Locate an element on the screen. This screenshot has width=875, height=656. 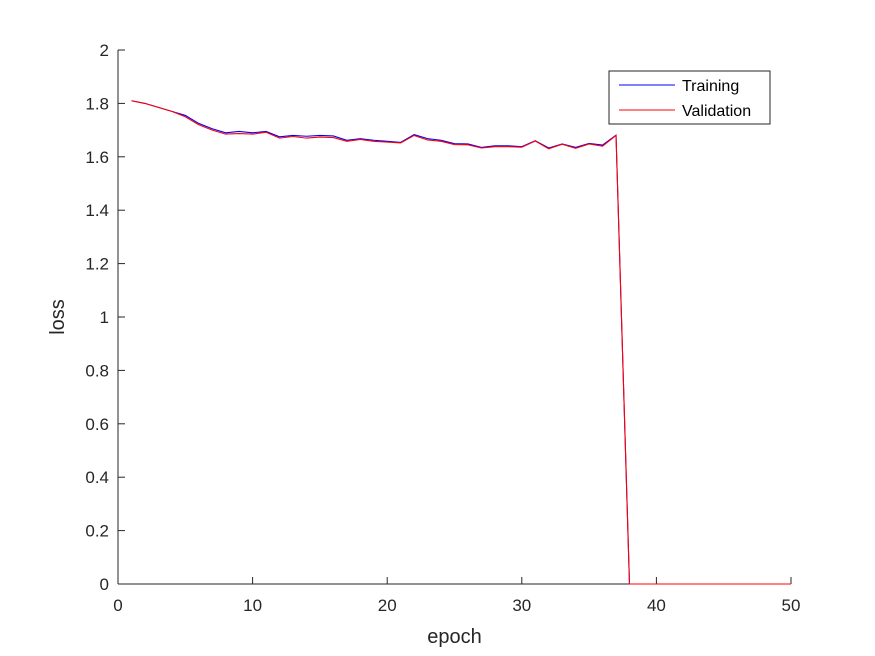
y-tick-label: 1.6 is located at coordinates (97, 157).